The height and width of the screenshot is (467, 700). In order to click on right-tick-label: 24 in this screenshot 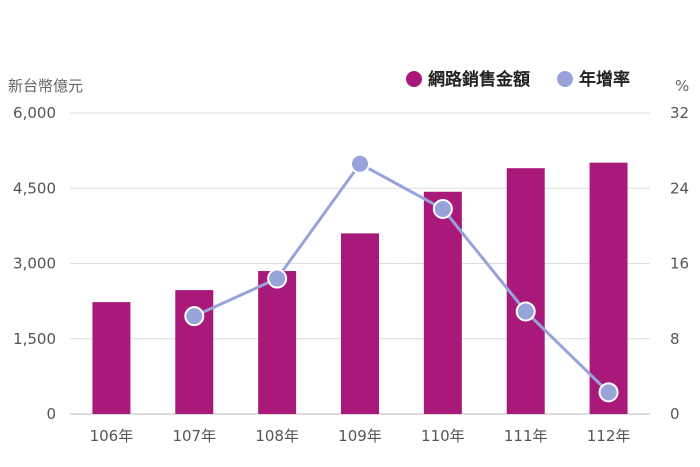, I will do `click(679, 188)`.